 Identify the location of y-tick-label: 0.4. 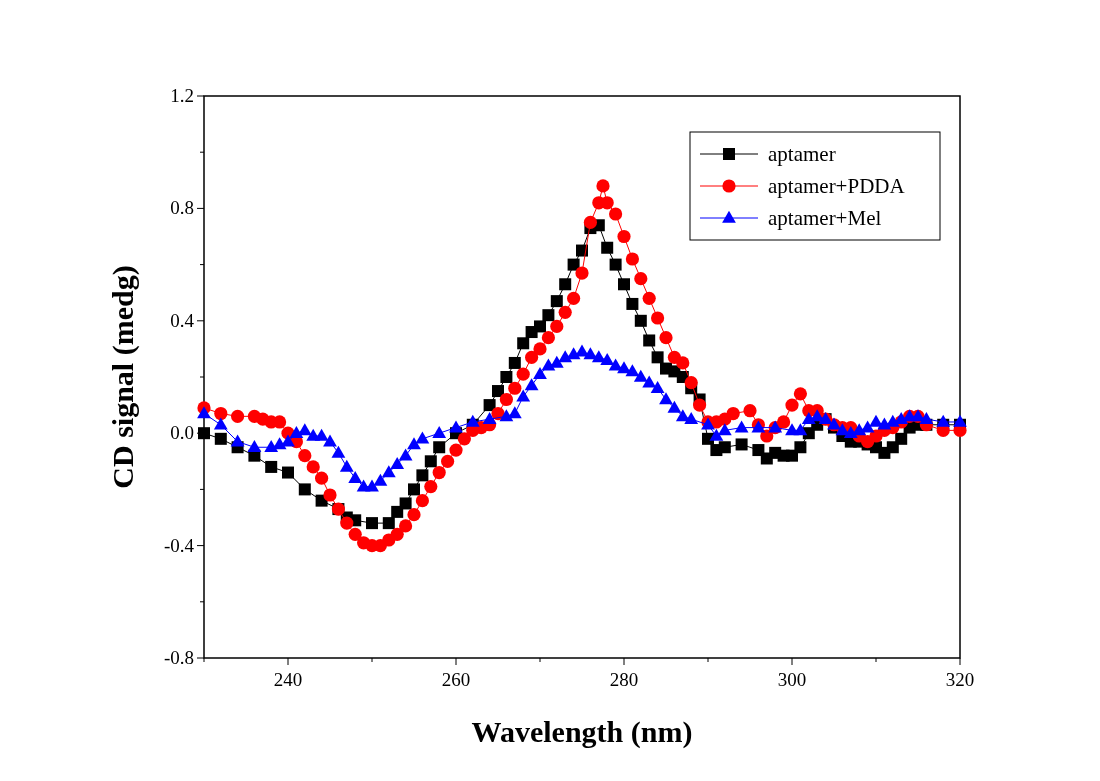
(182, 320).